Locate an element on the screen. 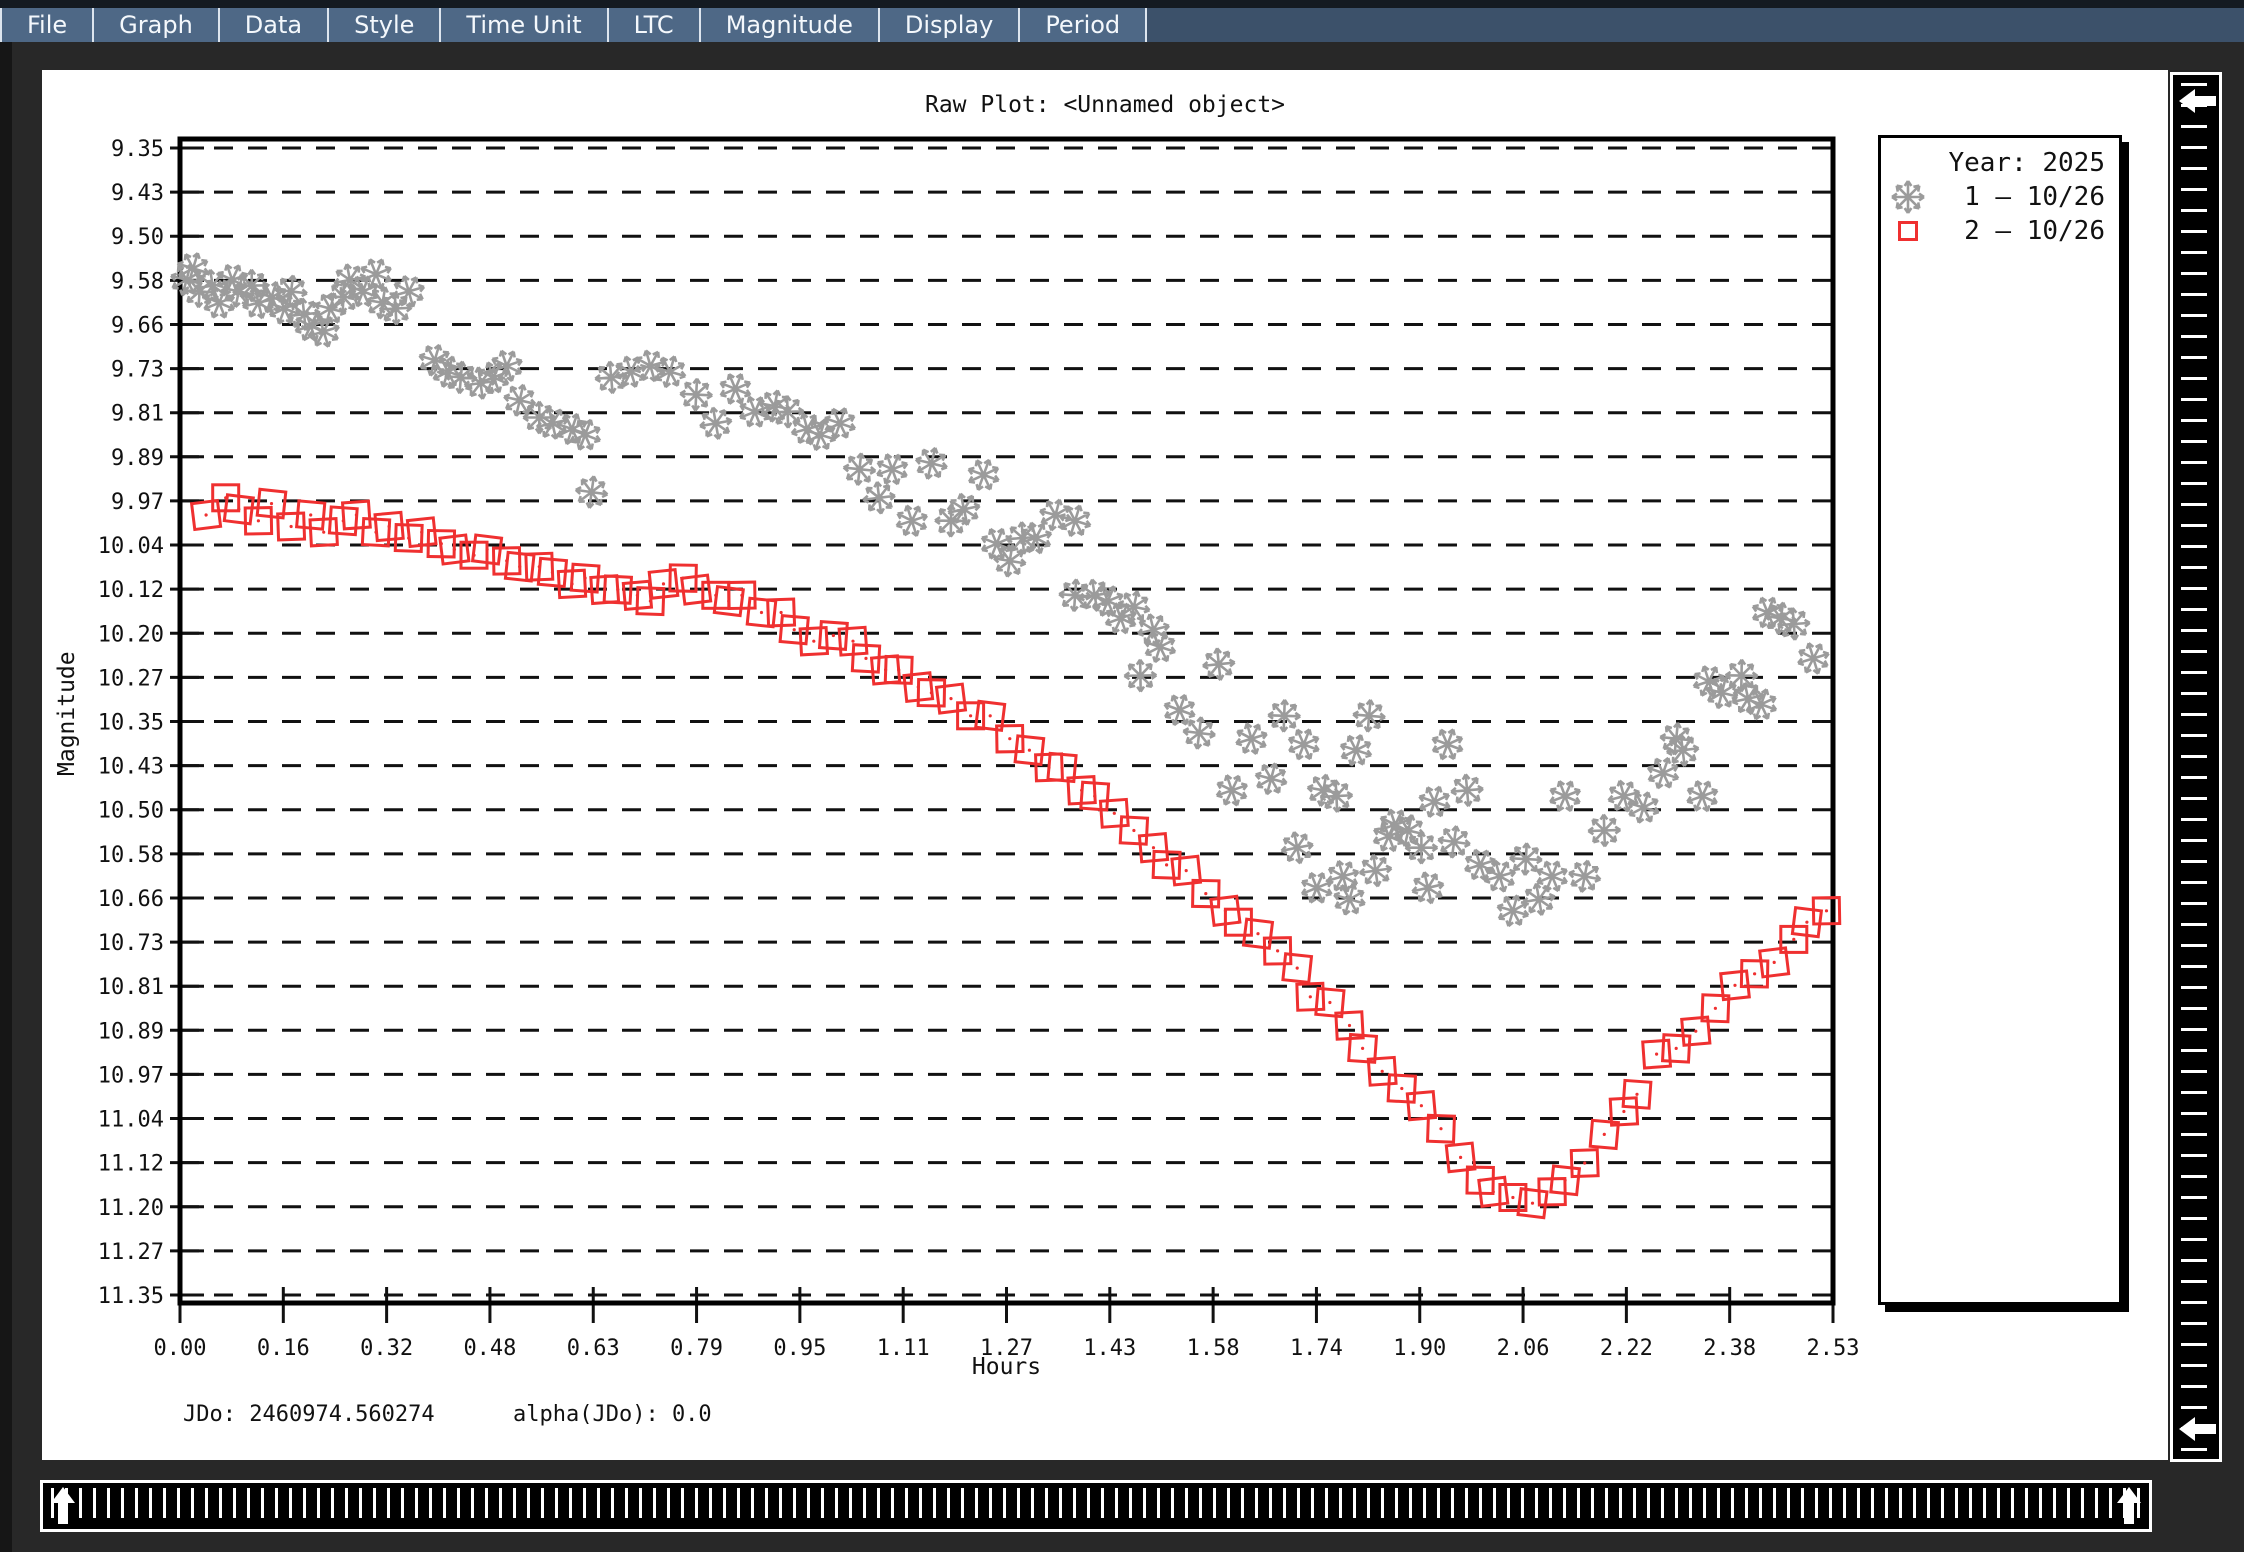 This screenshot has height=1552, width=2244. svg-text: 10.50 is located at coordinates (131, 811).